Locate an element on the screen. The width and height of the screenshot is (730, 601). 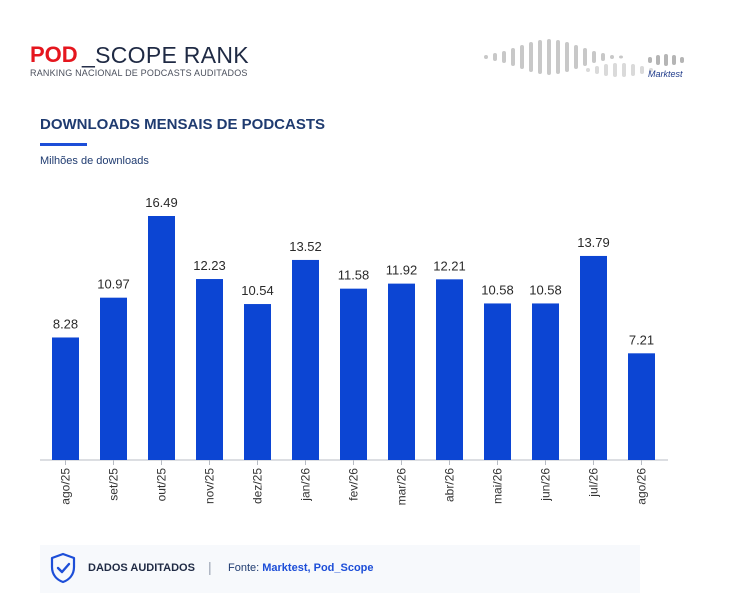
x-tick-label: jan/26 is located at coordinates (306, 485).